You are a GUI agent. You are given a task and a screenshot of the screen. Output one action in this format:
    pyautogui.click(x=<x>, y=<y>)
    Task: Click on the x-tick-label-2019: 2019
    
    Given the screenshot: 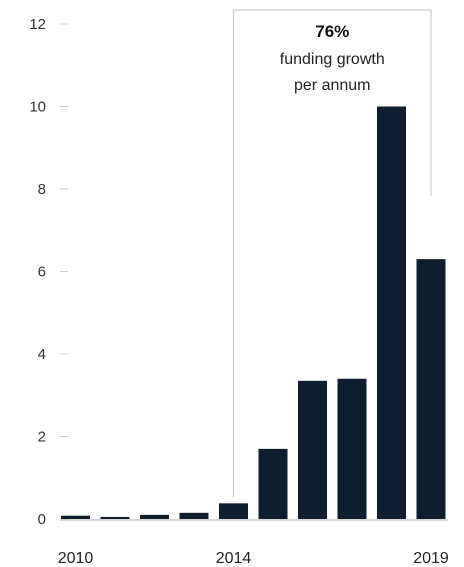 What is the action you would take?
    pyautogui.click(x=431, y=558)
    